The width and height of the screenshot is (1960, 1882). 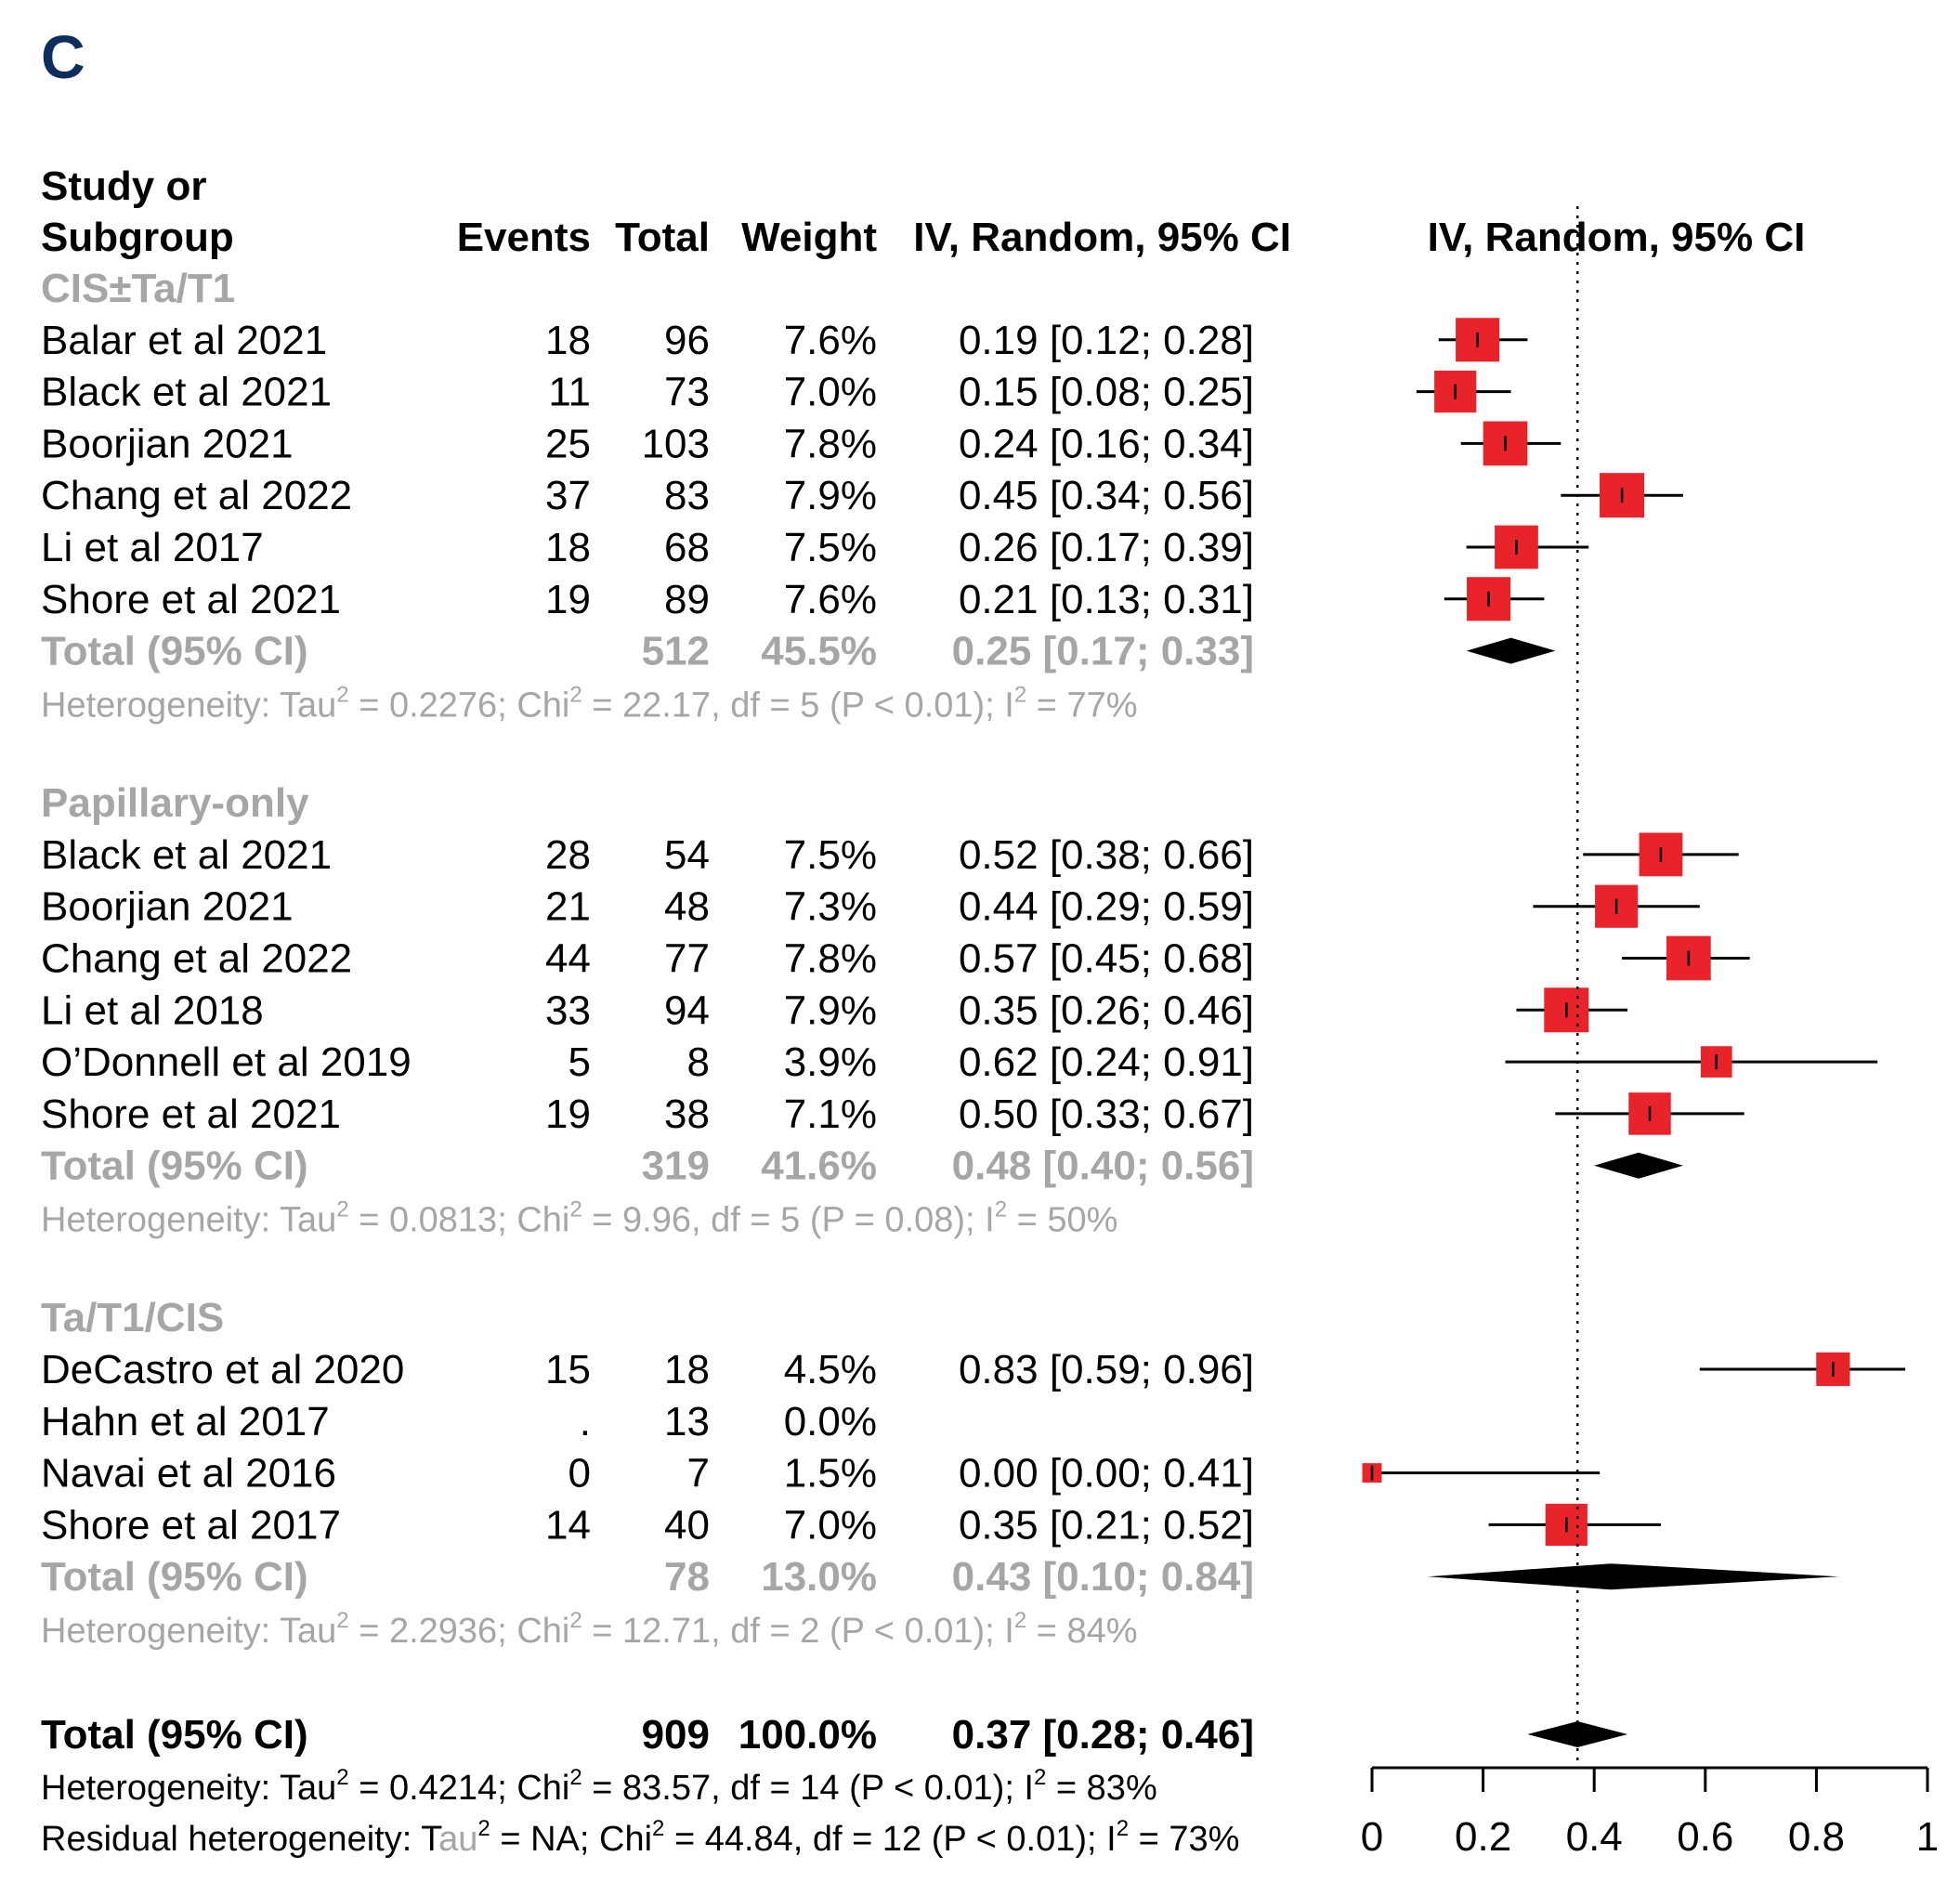 What do you see at coordinates (568, 1370) in the screenshot?
I see `study-events: 15` at bounding box center [568, 1370].